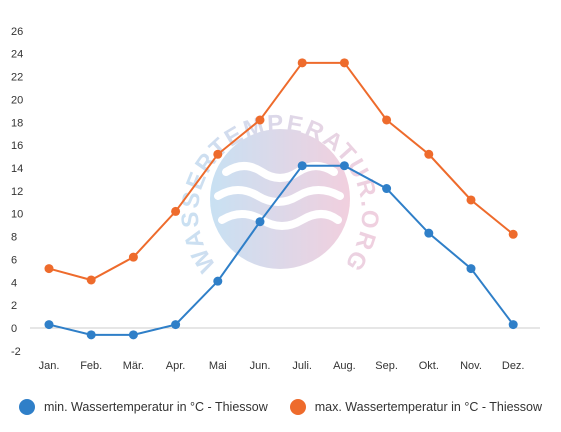  Describe the element at coordinates (17, 123) in the screenshot. I see `y-tick-label: 18` at that location.